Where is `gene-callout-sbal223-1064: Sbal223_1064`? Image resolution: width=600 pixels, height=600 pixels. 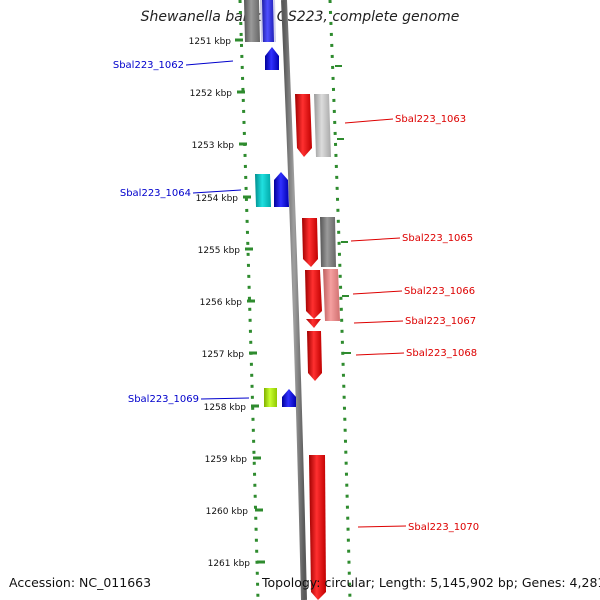
gene-callout-sbal223-1064: Sbal223_1064 is located at coordinates (181, 193).